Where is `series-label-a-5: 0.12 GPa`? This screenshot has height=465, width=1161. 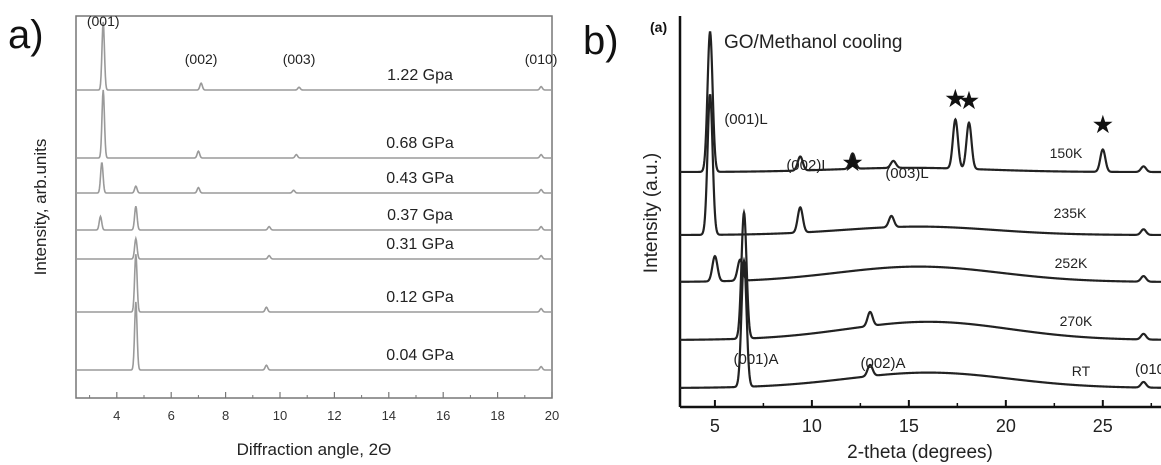
series-label-a-5: 0.12 GPa is located at coordinates (420, 297).